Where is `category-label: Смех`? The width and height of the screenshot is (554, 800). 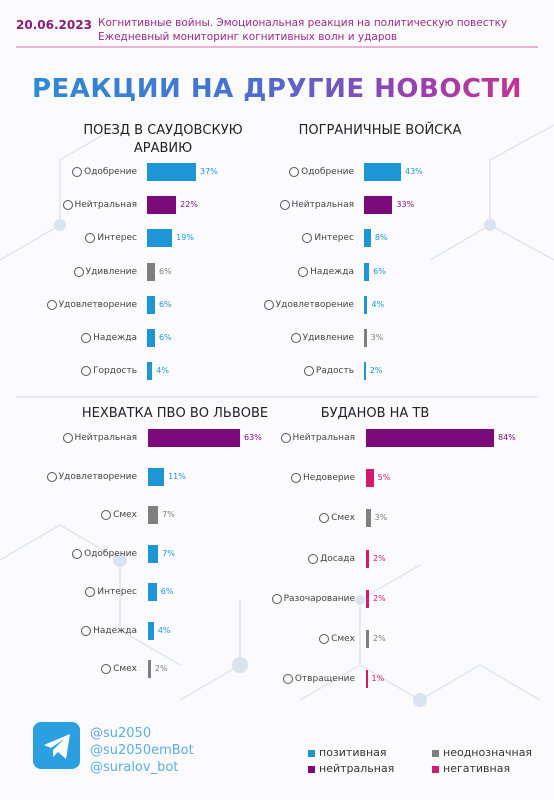 category-label: Смех is located at coordinates (290, 639).